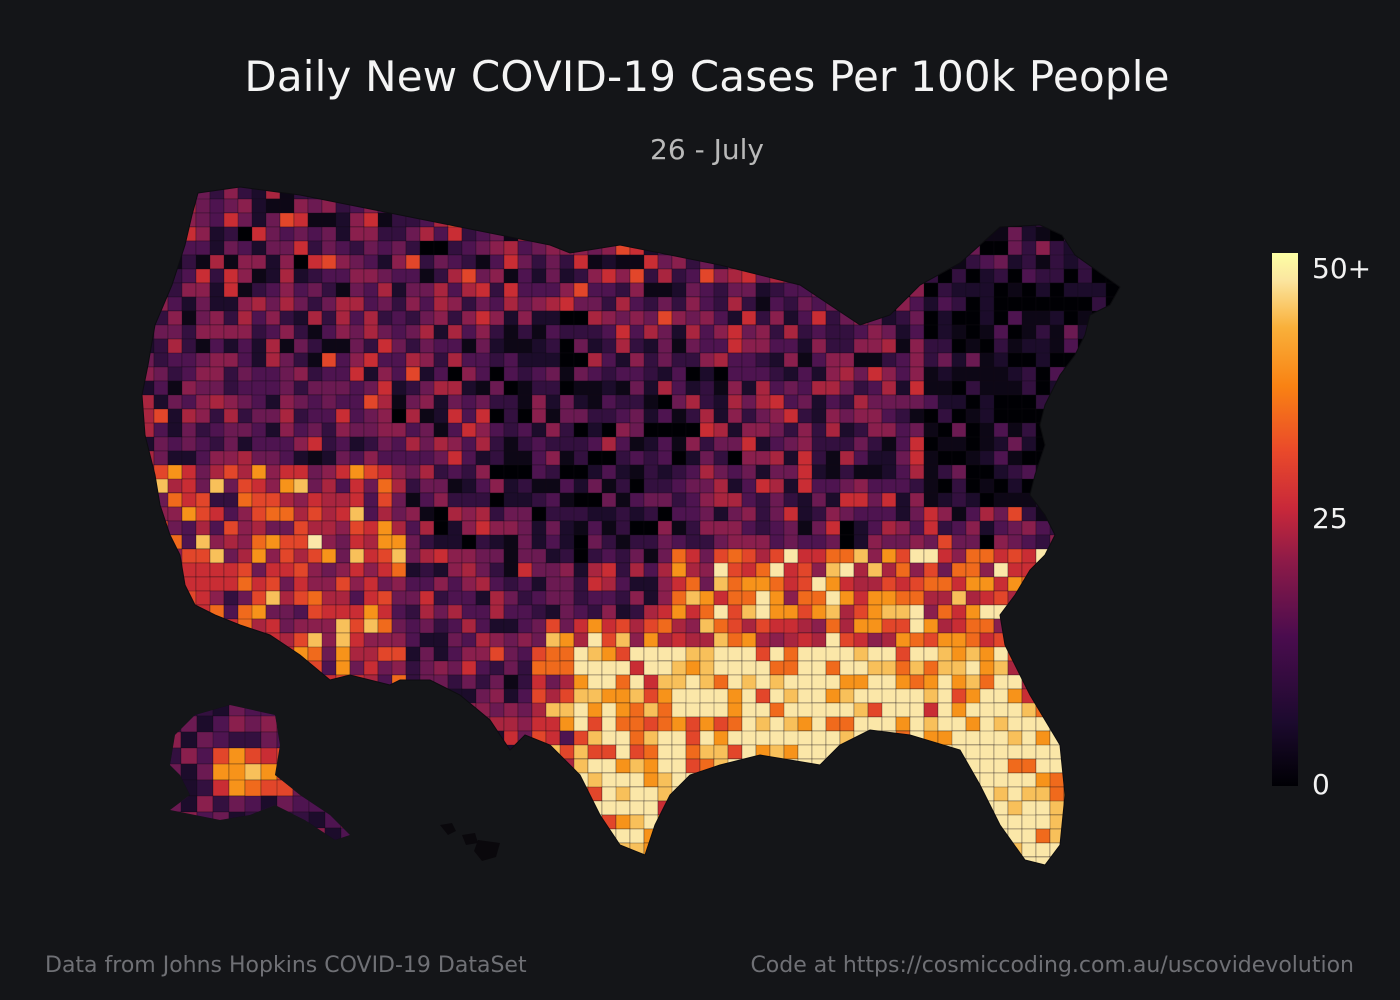 The width and height of the screenshot is (1400, 1000). I want to click on alaska, so click(260, 772).